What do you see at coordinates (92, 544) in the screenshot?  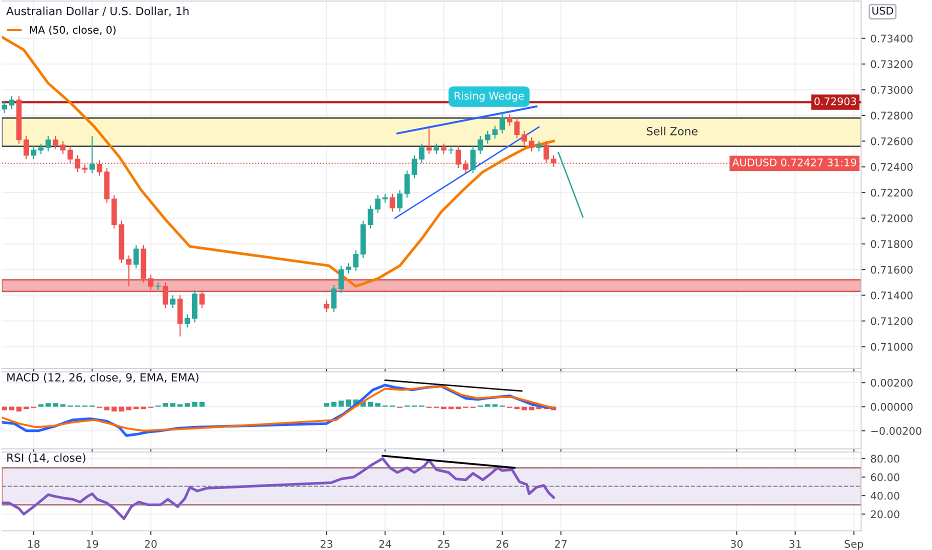 I see `x-tick-label: 19` at bounding box center [92, 544].